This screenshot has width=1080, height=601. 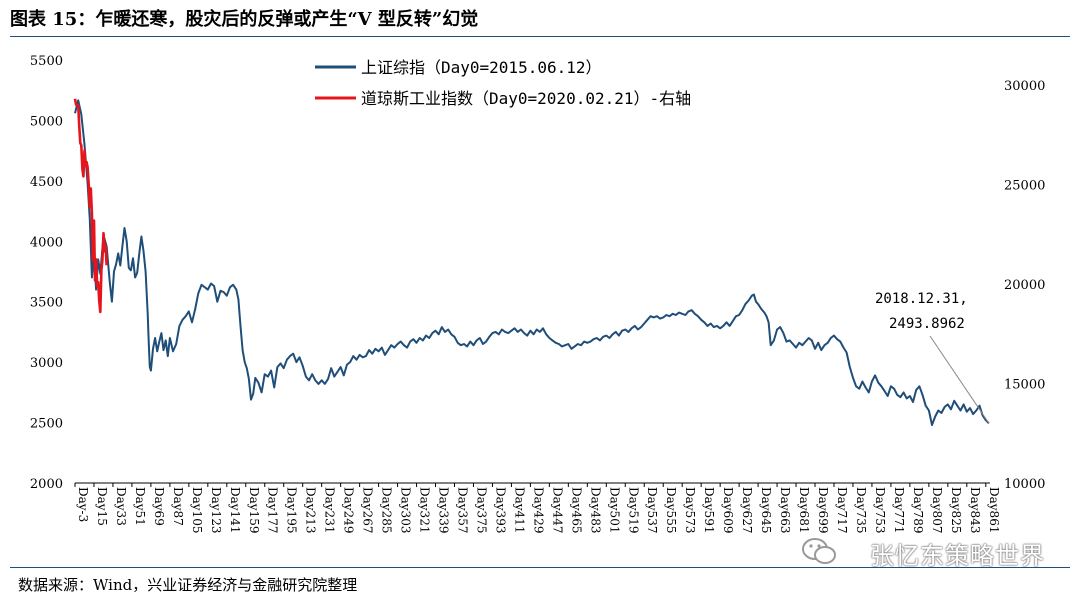 What do you see at coordinates (823, 510) in the screenshot?
I see `x-tick-label: Day699` at bounding box center [823, 510].